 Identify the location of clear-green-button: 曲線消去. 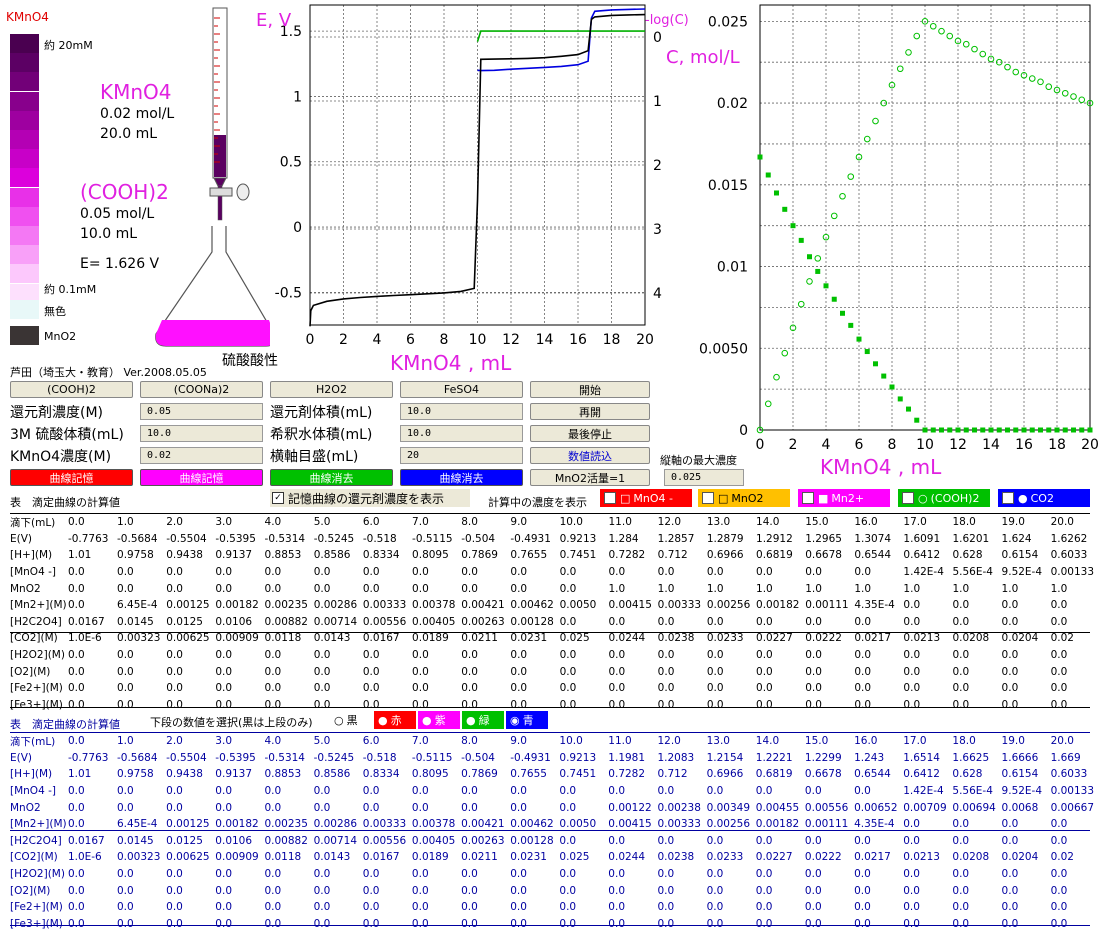
(331, 477).